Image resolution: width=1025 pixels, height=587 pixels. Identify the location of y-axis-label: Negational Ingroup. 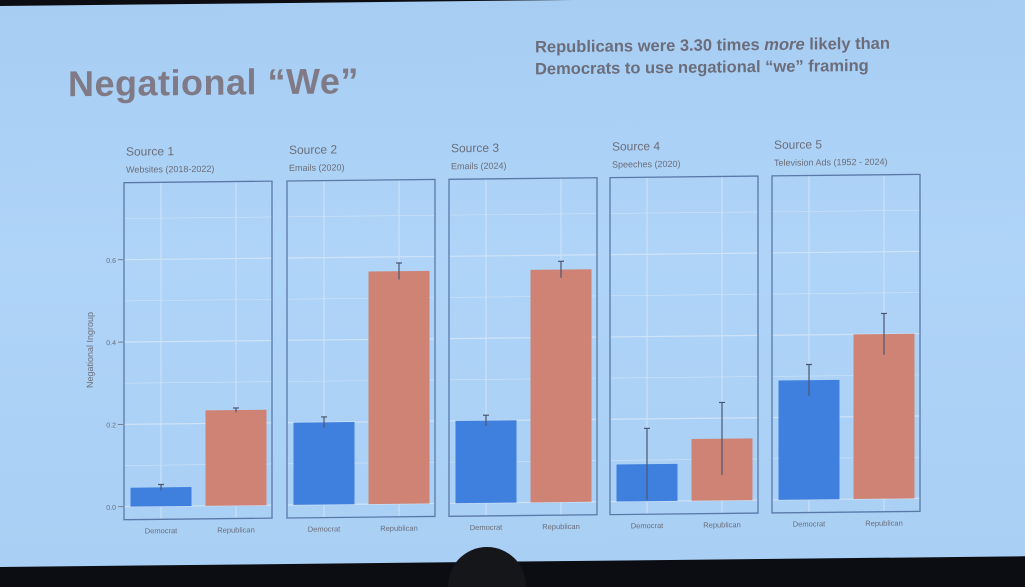
(90, 350).